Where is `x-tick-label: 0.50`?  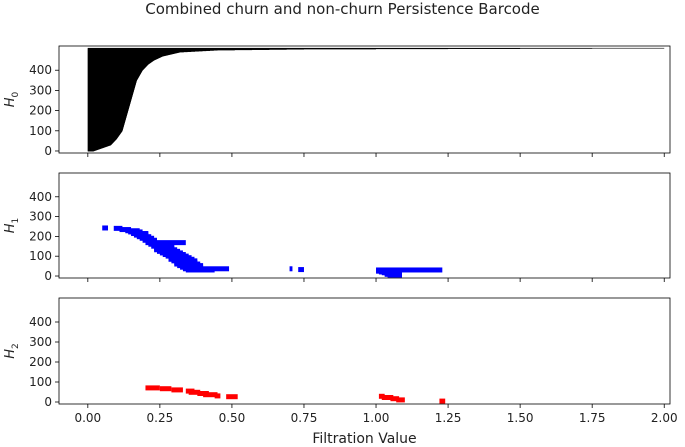
x-tick-label: 0.50 is located at coordinates (232, 418).